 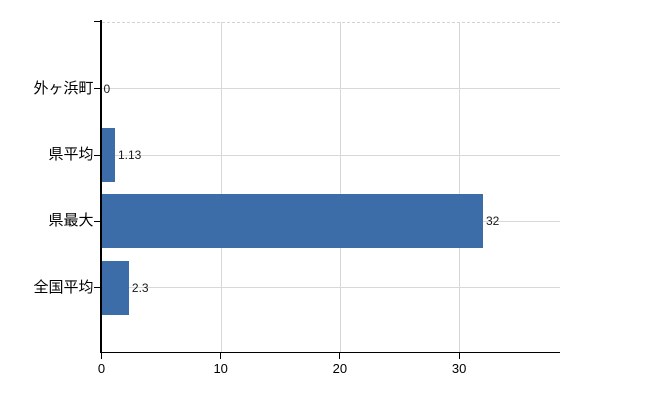 What do you see at coordinates (63, 287) in the screenshot?
I see `category-label: 全国平均` at bounding box center [63, 287].